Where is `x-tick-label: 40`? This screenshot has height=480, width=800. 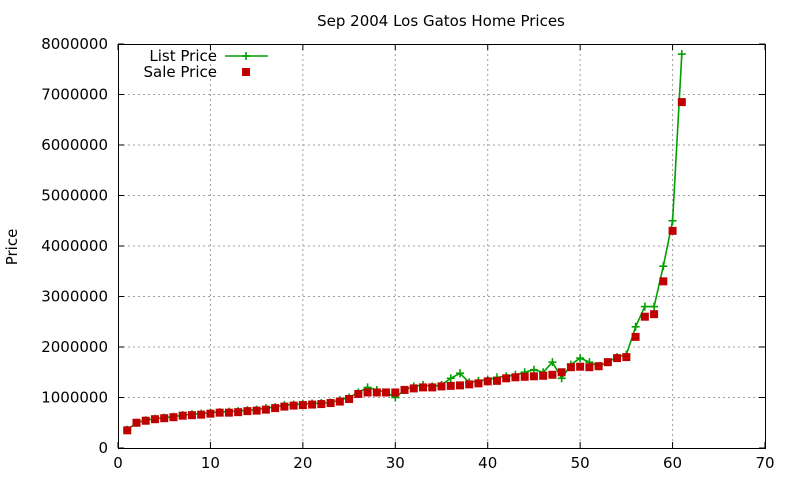 x-tick-label: 40 is located at coordinates (487, 463).